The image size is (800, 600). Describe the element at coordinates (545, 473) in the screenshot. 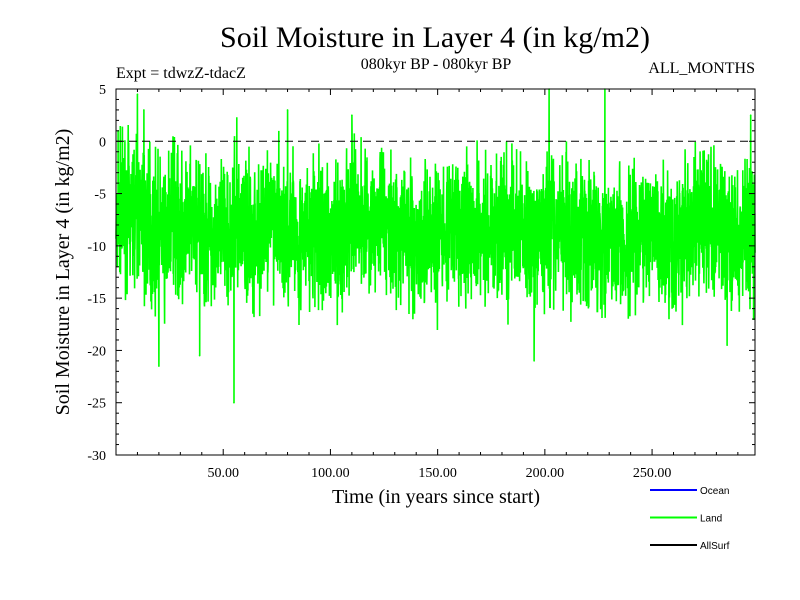

I see `x-tick-label: 200.00` at that location.